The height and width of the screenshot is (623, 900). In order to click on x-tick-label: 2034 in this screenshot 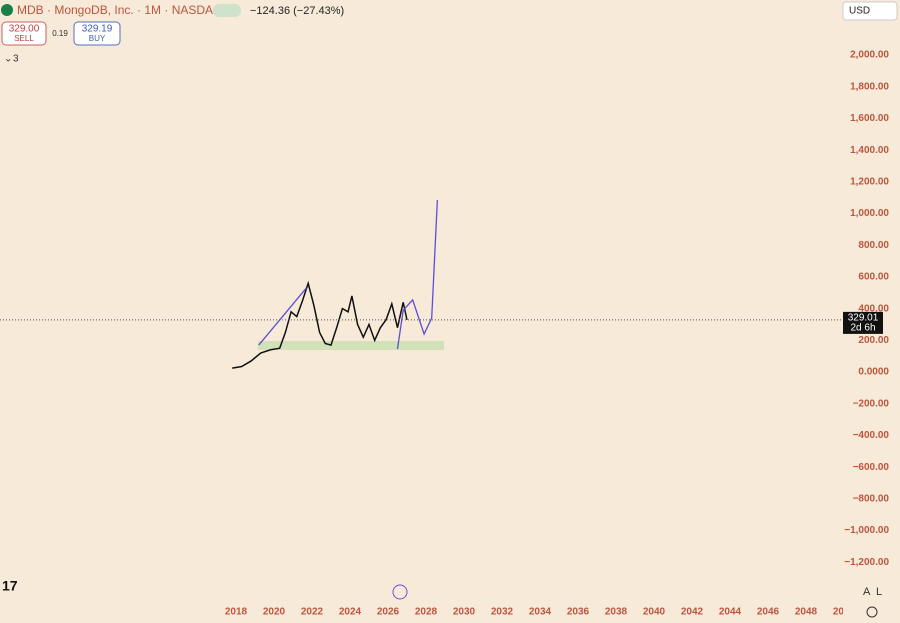, I will do `click(540, 612)`.